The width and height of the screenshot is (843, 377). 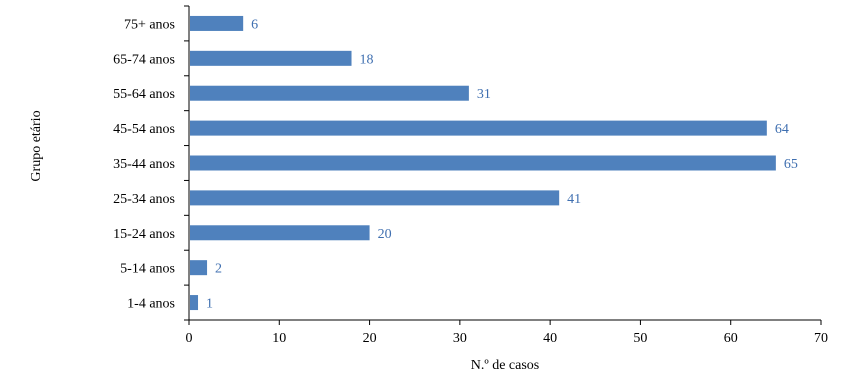 I want to click on data-label: 20, so click(x=385, y=234).